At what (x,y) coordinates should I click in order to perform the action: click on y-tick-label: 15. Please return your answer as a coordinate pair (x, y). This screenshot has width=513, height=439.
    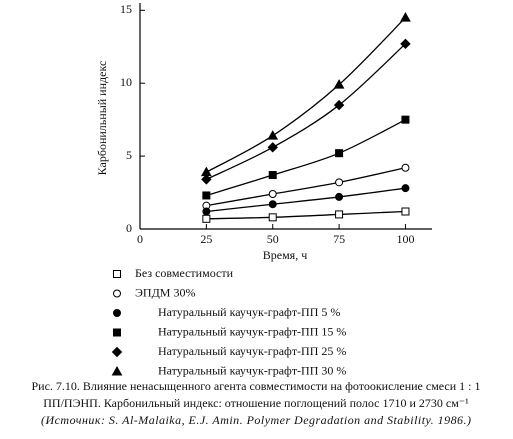
    Looking at the image, I should click on (126, 9).